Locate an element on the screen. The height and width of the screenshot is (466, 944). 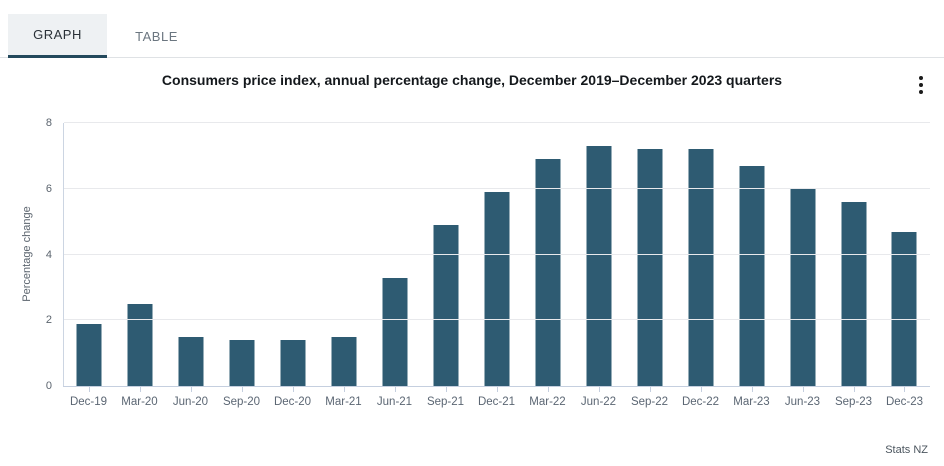
x-tick-label-Sep-22: Sep-22 is located at coordinates (649, 402).